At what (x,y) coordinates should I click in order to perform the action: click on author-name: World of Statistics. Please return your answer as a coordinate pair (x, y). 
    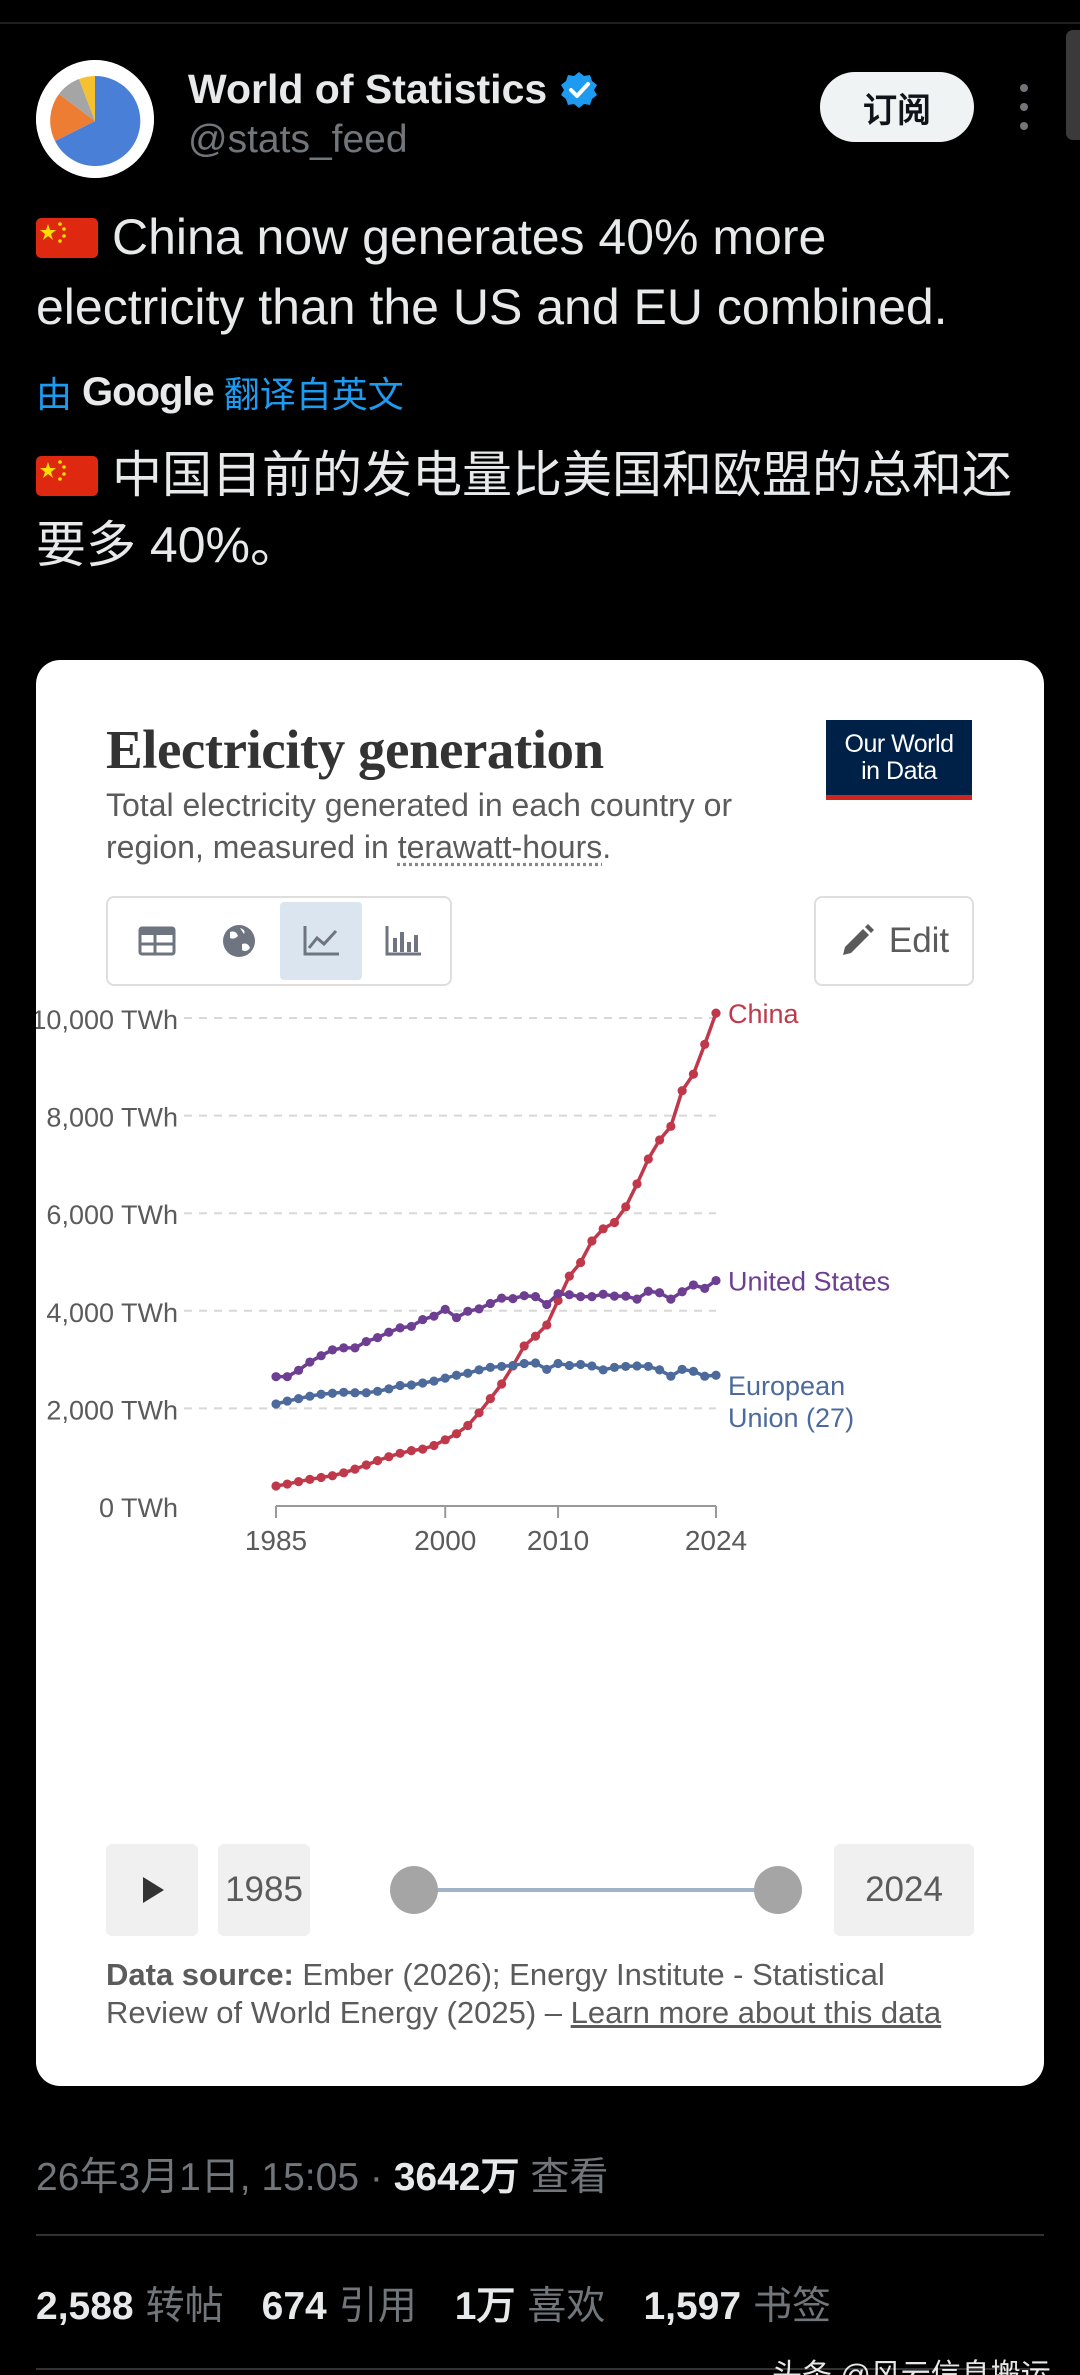
    Looking at the image, I should click on (393, 89).